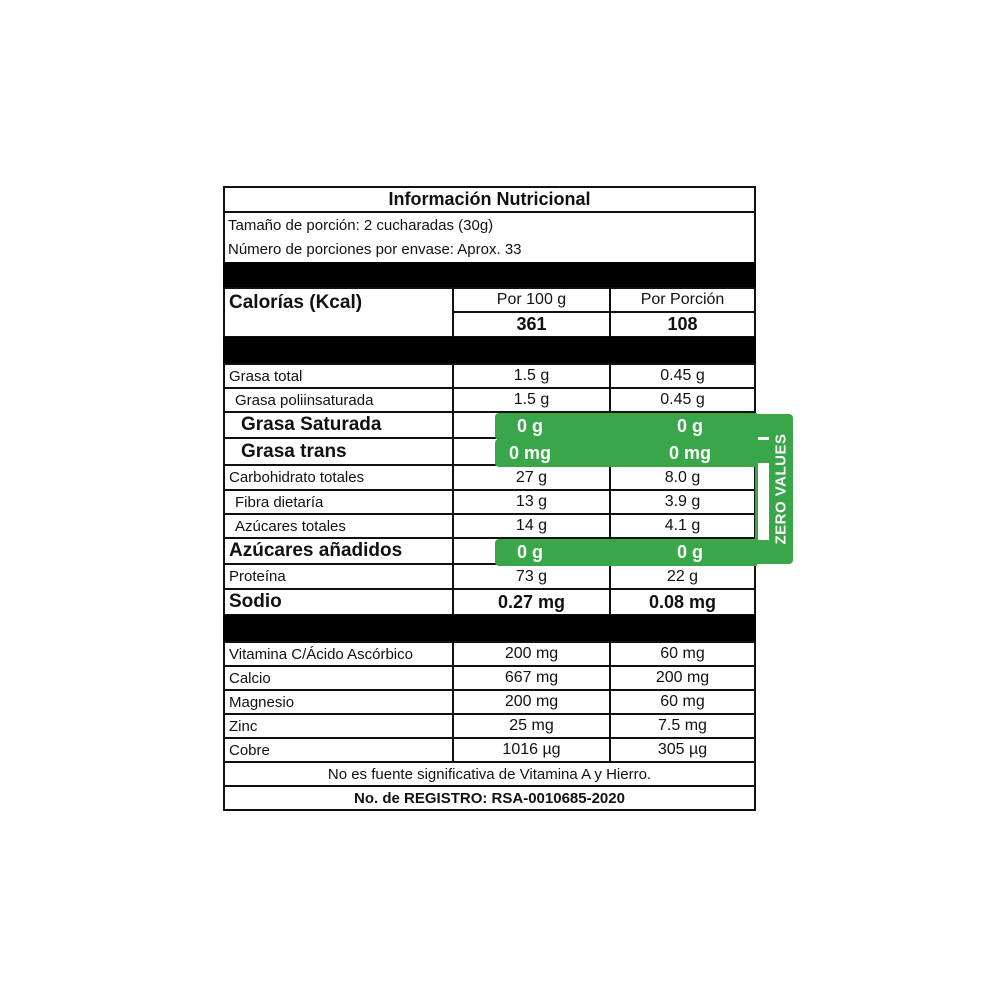 The width and height of the screenshot is (1000, 1000). What do you see at coordinates (338, 654) in the screenshot?
I see `nutrient-label: Vitamina C/Ácido Ascórbico` at bounding box center [338, 654].